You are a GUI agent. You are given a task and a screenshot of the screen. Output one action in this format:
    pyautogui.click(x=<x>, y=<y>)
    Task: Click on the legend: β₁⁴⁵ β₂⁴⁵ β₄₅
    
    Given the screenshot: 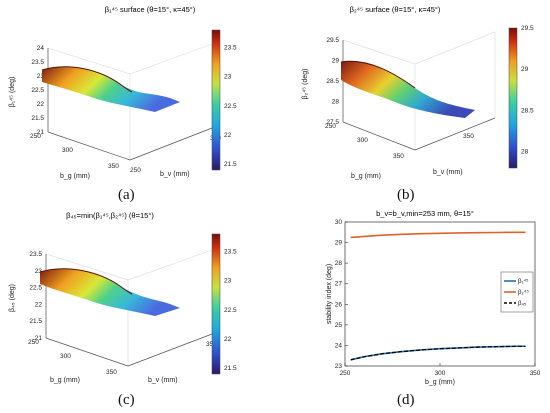 What is the action you would take?
    pyautogui.click(x=517, y=292)
    